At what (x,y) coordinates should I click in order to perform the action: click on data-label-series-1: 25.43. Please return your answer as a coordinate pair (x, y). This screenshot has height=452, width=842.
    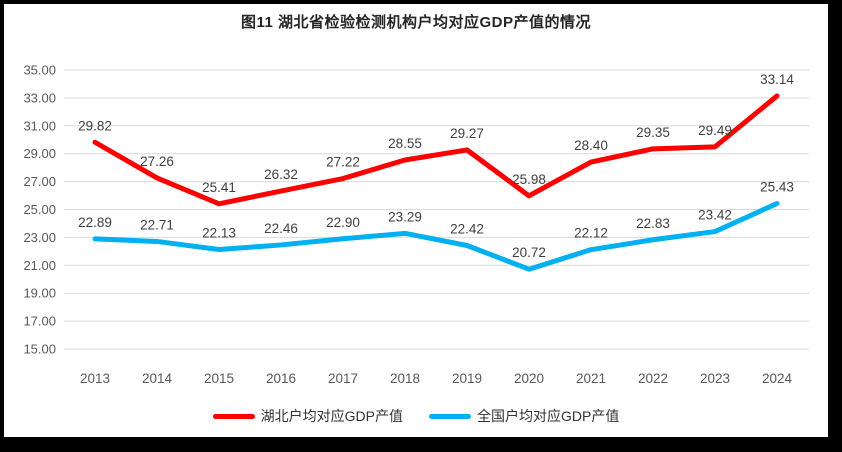
    Looking at the image, I should click on (777, 187).